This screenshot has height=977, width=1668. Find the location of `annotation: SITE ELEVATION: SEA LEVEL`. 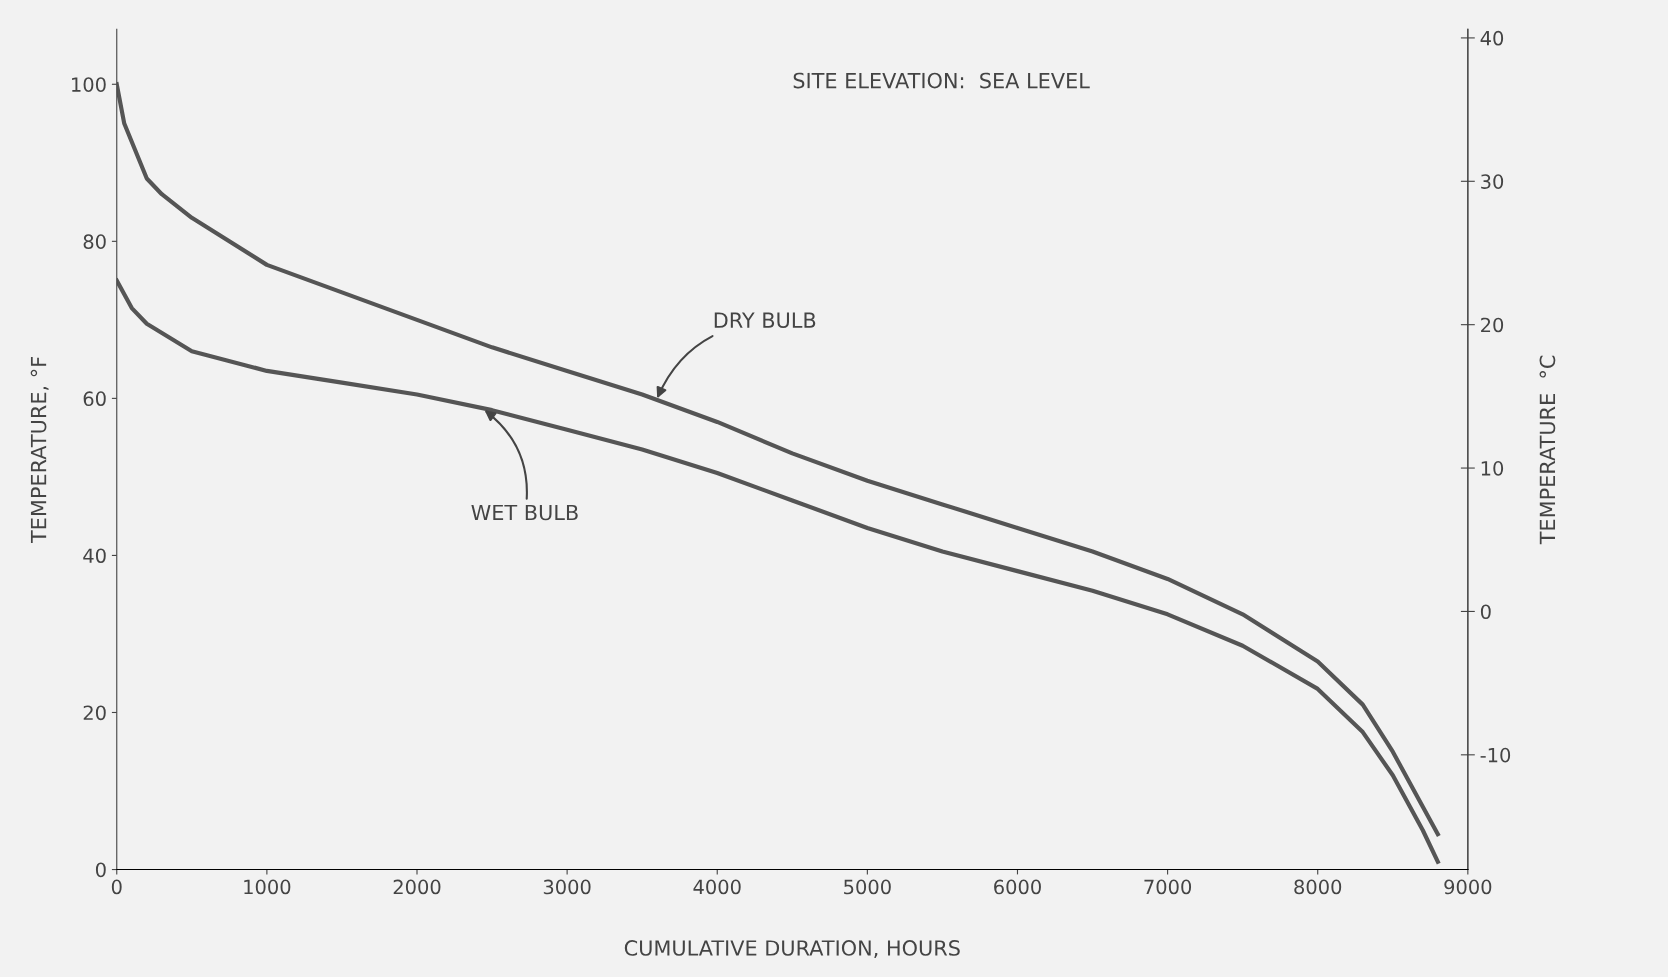

annotation: SITE ELEVATION: SEA LEVEL is located at coordinates (941, 80).